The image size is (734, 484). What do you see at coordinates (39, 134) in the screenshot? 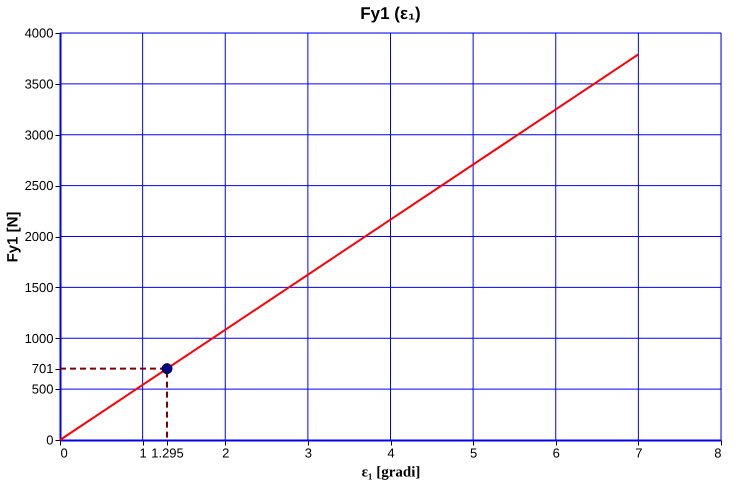
I see `y-tick-label: 3000` at bounding box center [39, 134].